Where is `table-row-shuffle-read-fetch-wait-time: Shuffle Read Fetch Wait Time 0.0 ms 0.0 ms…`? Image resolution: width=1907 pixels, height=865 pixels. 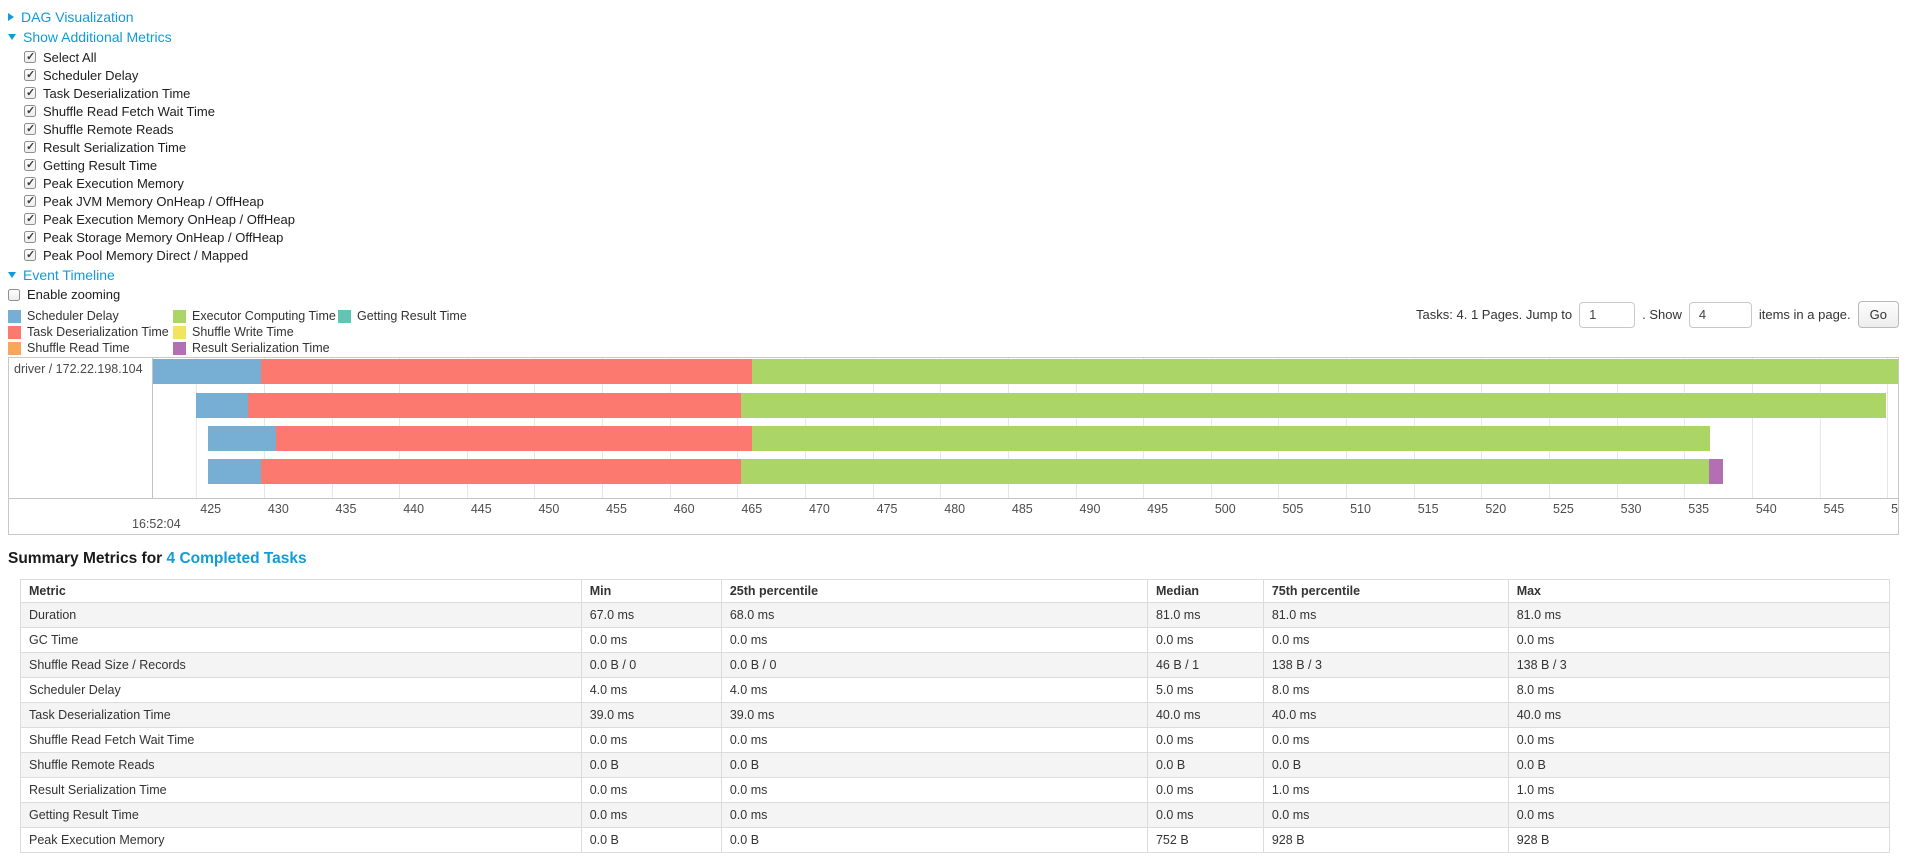 table-row-shuffle-read-fetch-wait-time: Shuffle Read Fetch Wait Time 0.0 ms 0.0 ms… is located at coordinates (955, 740).